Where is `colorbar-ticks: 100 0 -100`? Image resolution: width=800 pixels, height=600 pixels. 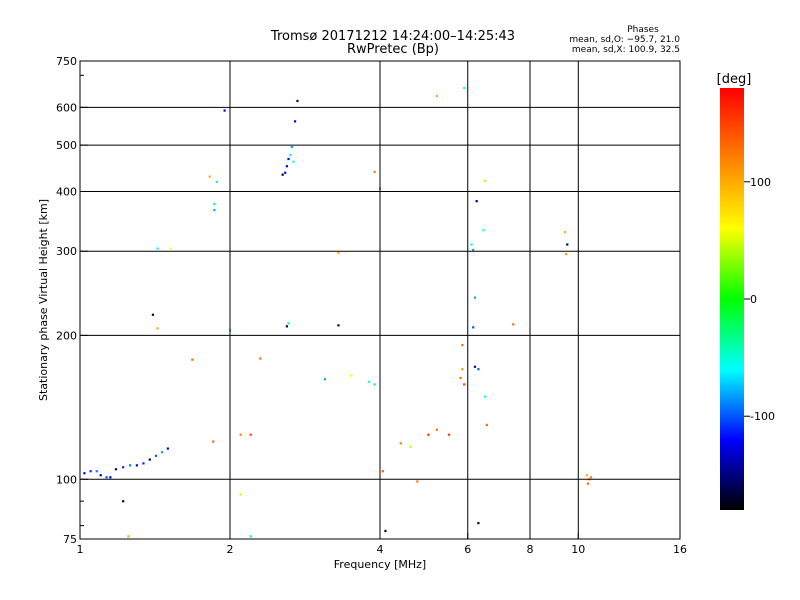
colorbar-ticks: 100 0 -100 is located at coordinates (759, 299).